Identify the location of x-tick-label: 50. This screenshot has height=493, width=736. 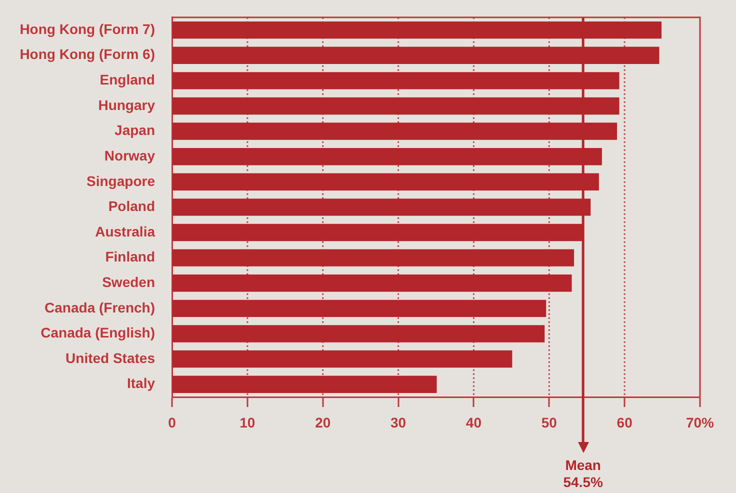
(549, 422).